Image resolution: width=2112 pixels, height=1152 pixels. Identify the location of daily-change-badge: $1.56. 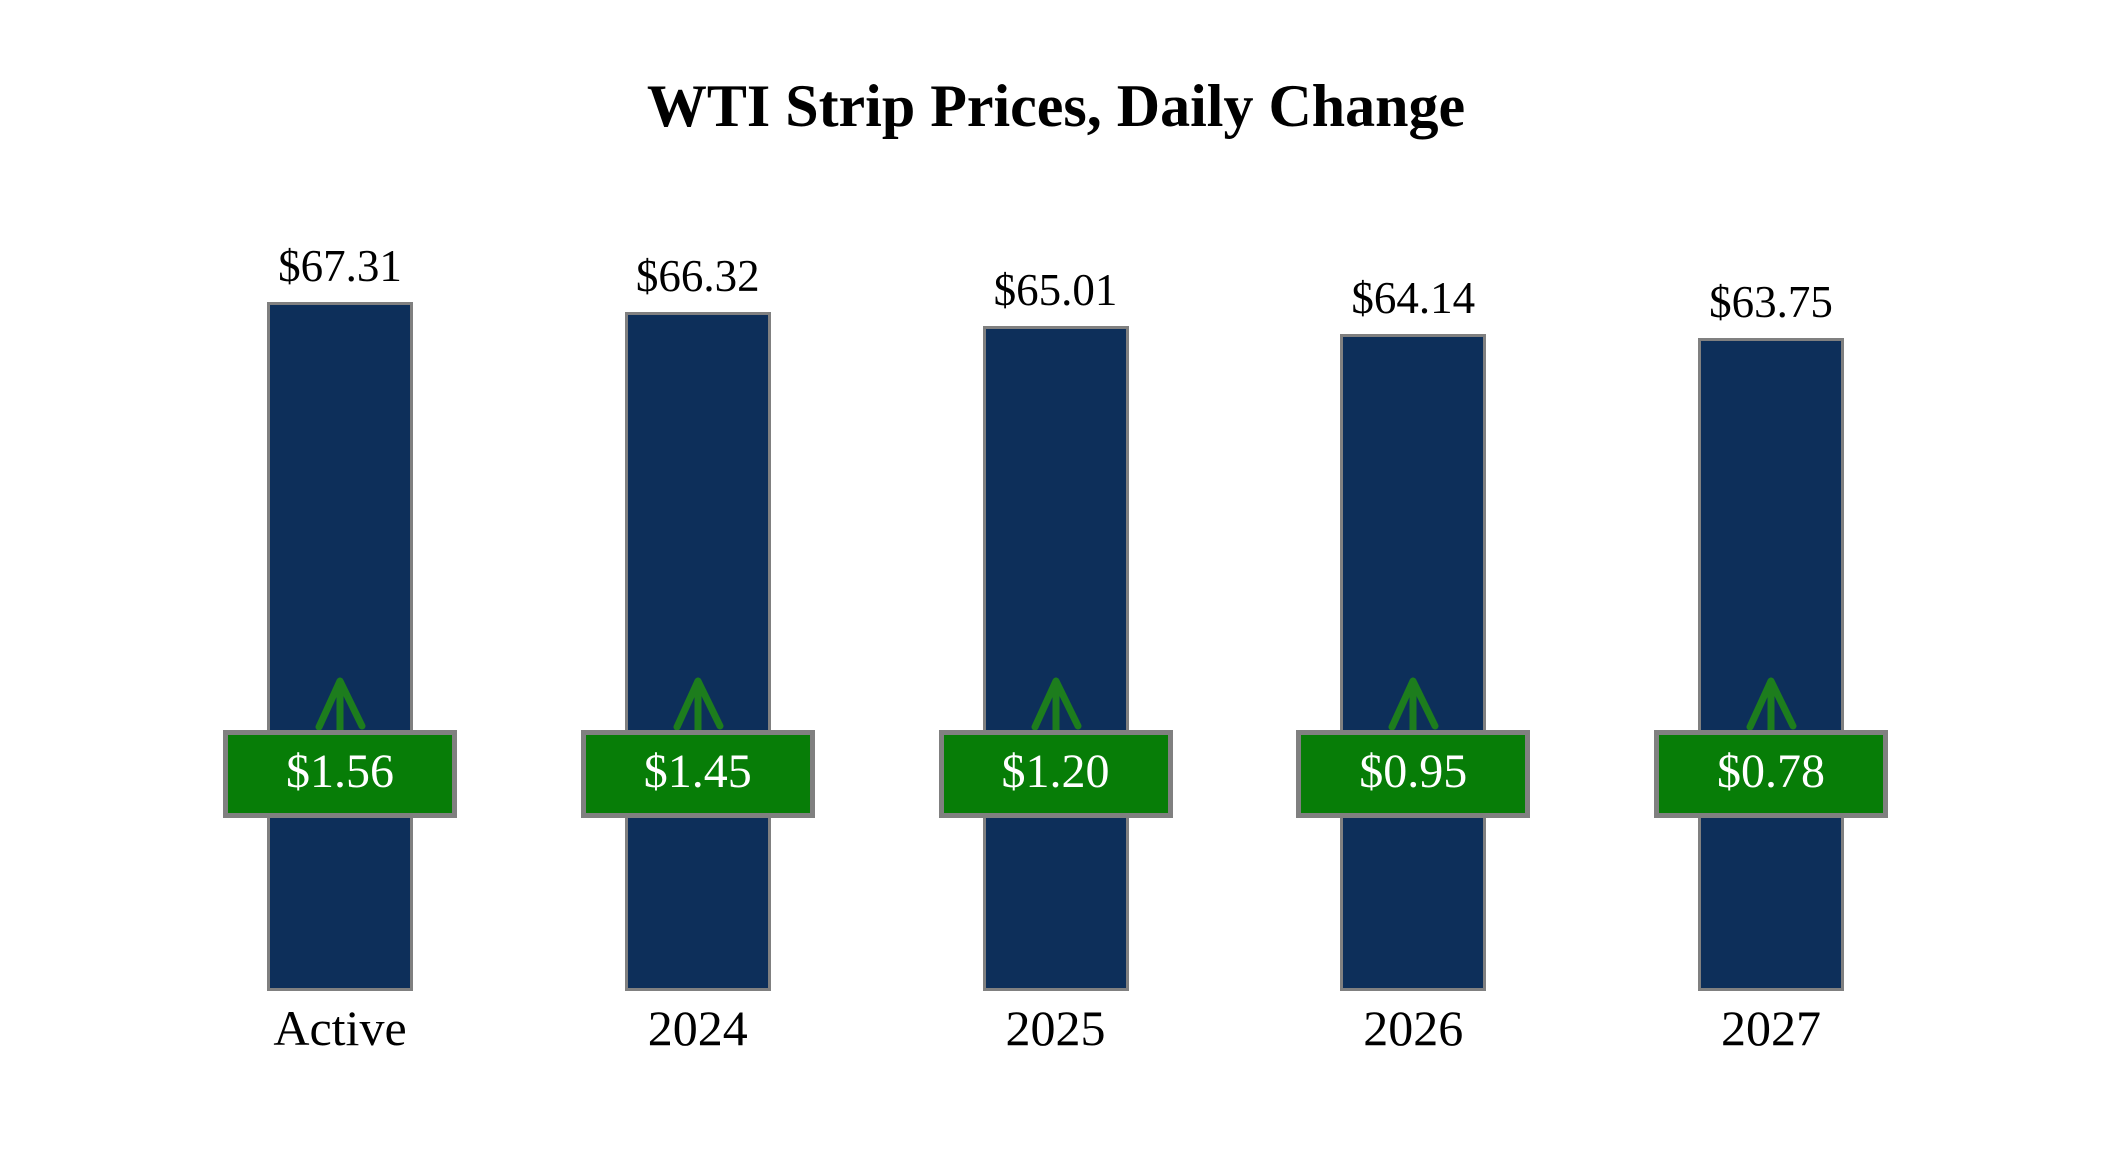
(340, 774).